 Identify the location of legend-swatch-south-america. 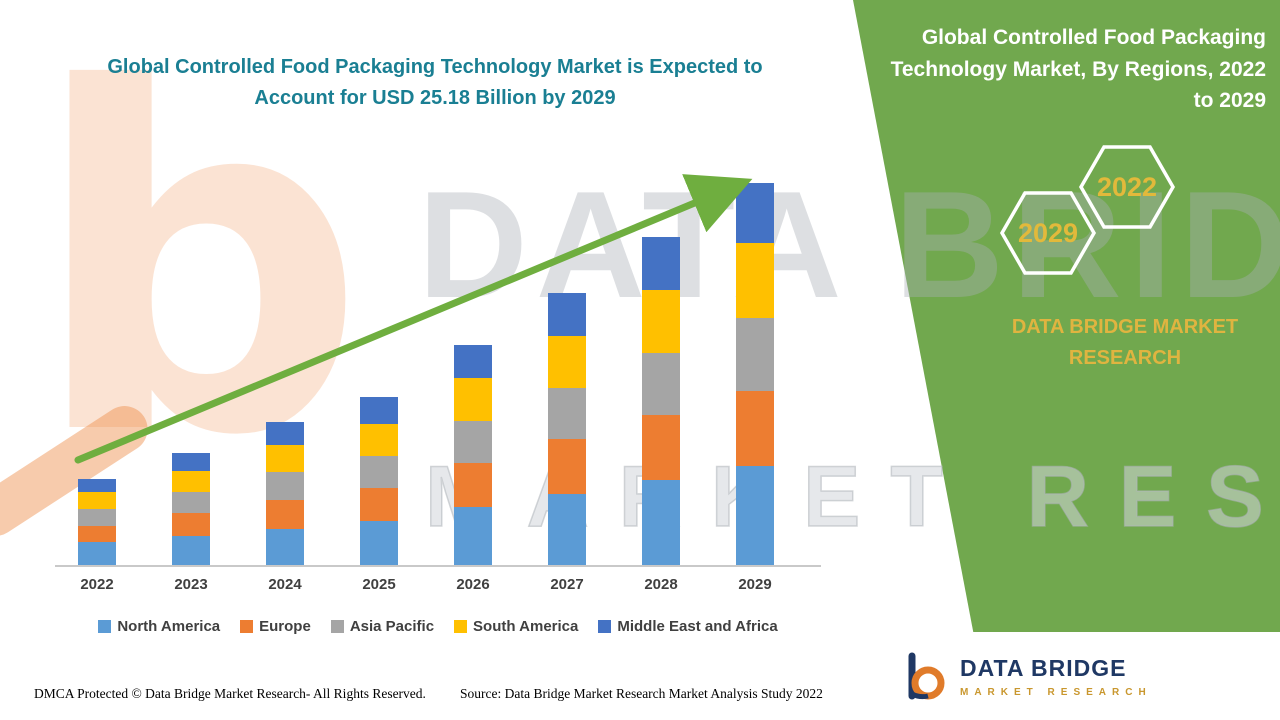
(461, 626).